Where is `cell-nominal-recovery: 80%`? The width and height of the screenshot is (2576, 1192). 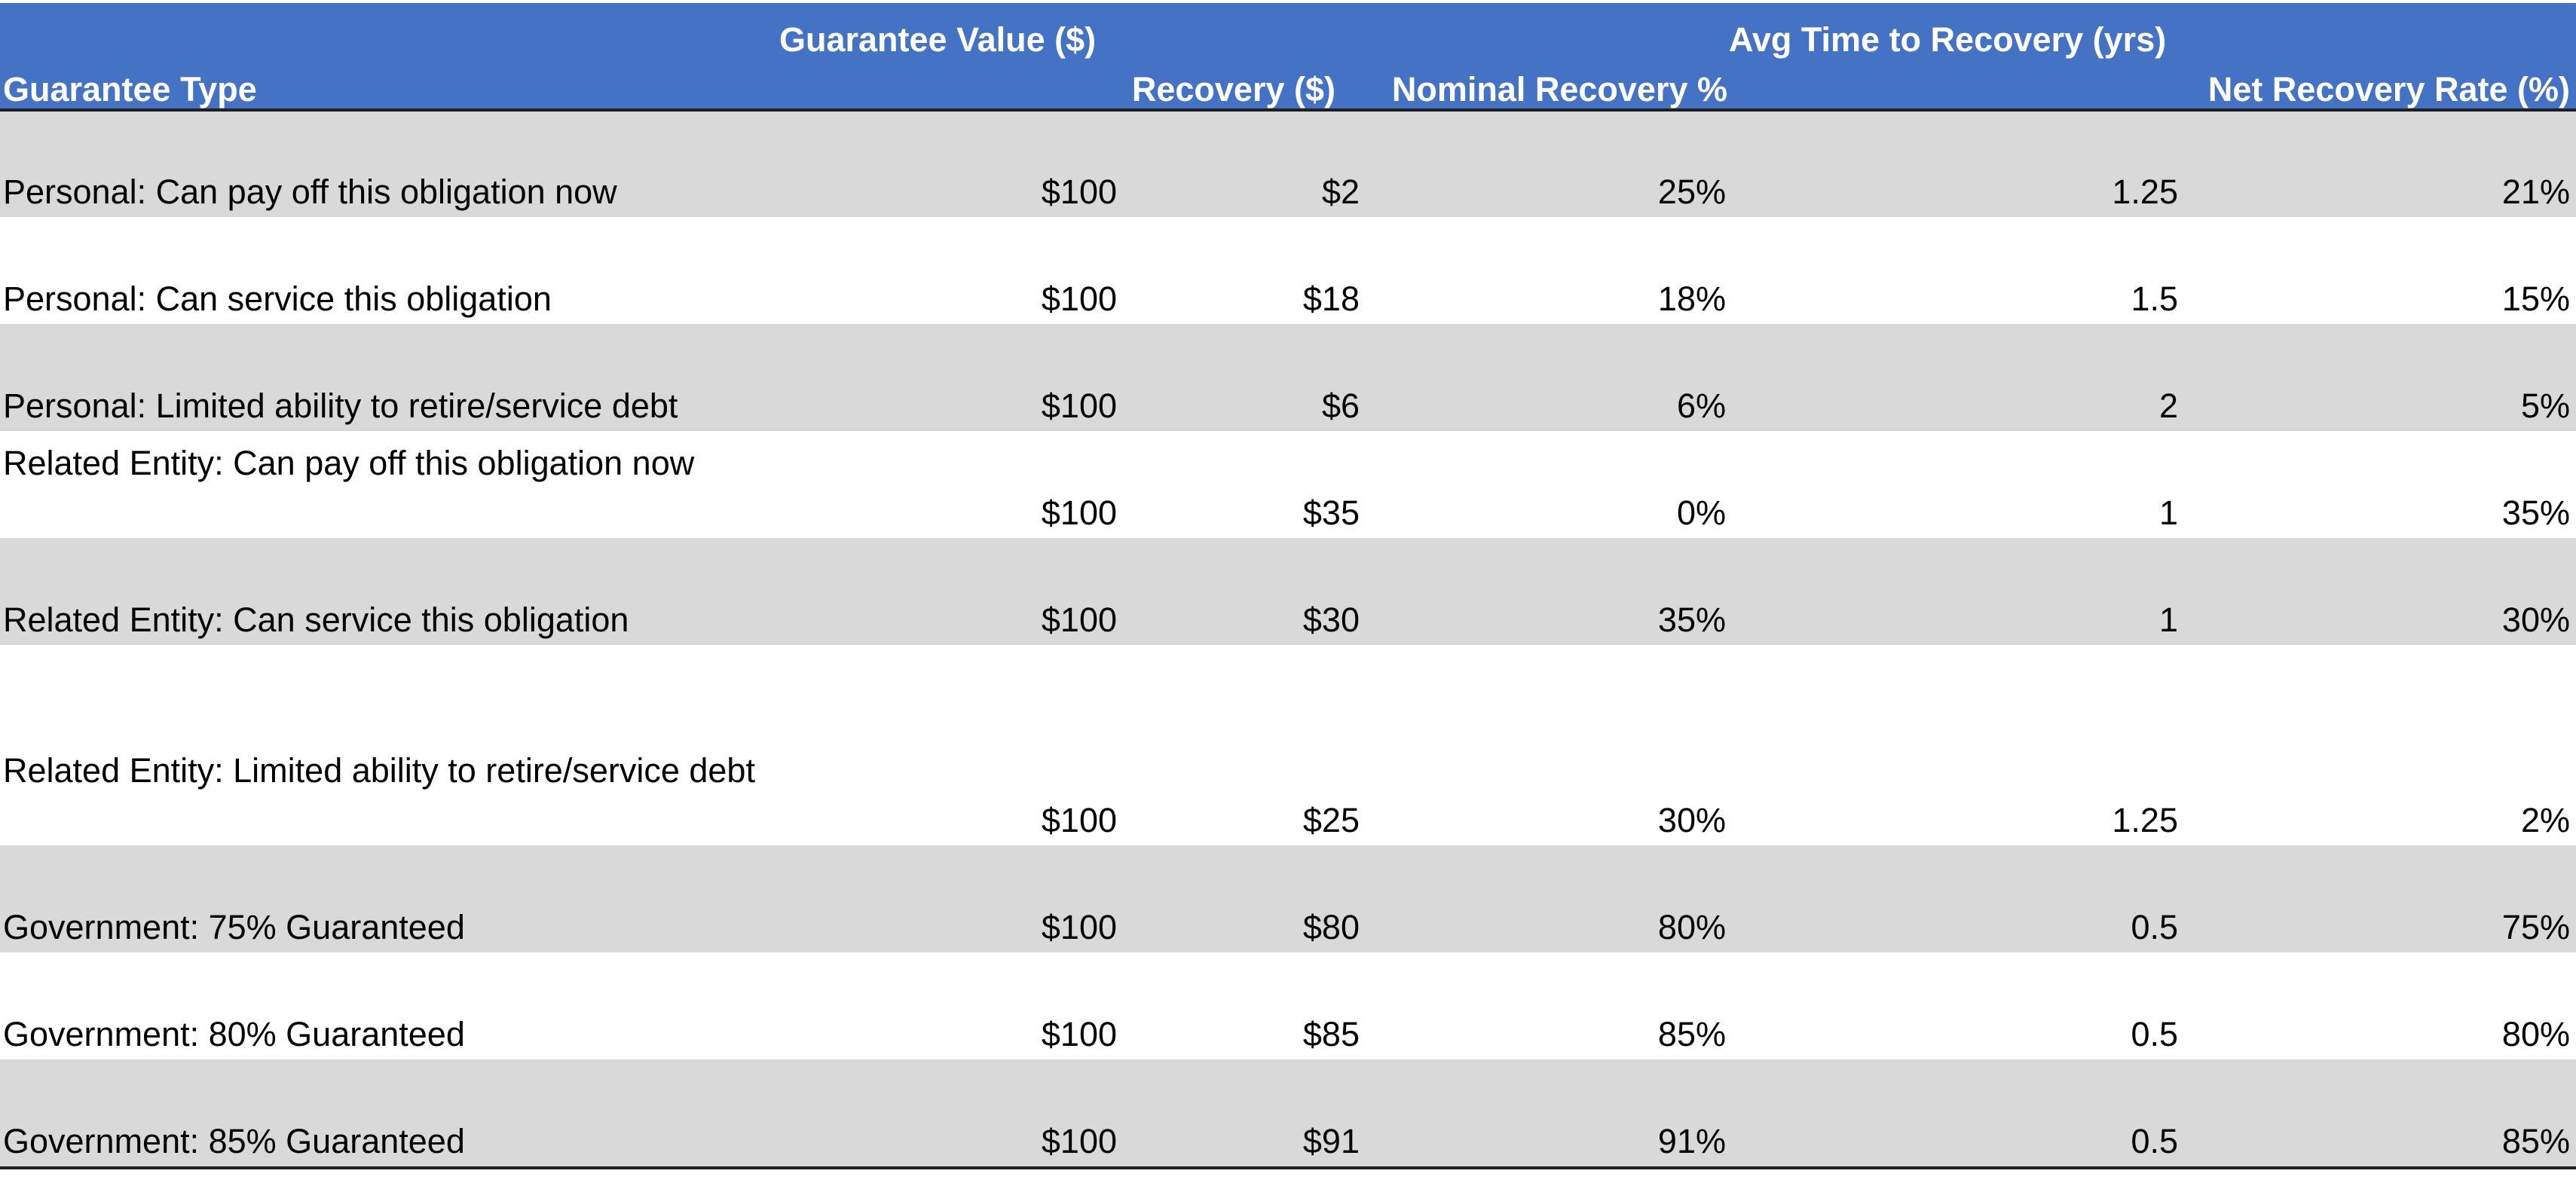
cell-nominal-recovery: 80% is located at coordinates (1691, 927).